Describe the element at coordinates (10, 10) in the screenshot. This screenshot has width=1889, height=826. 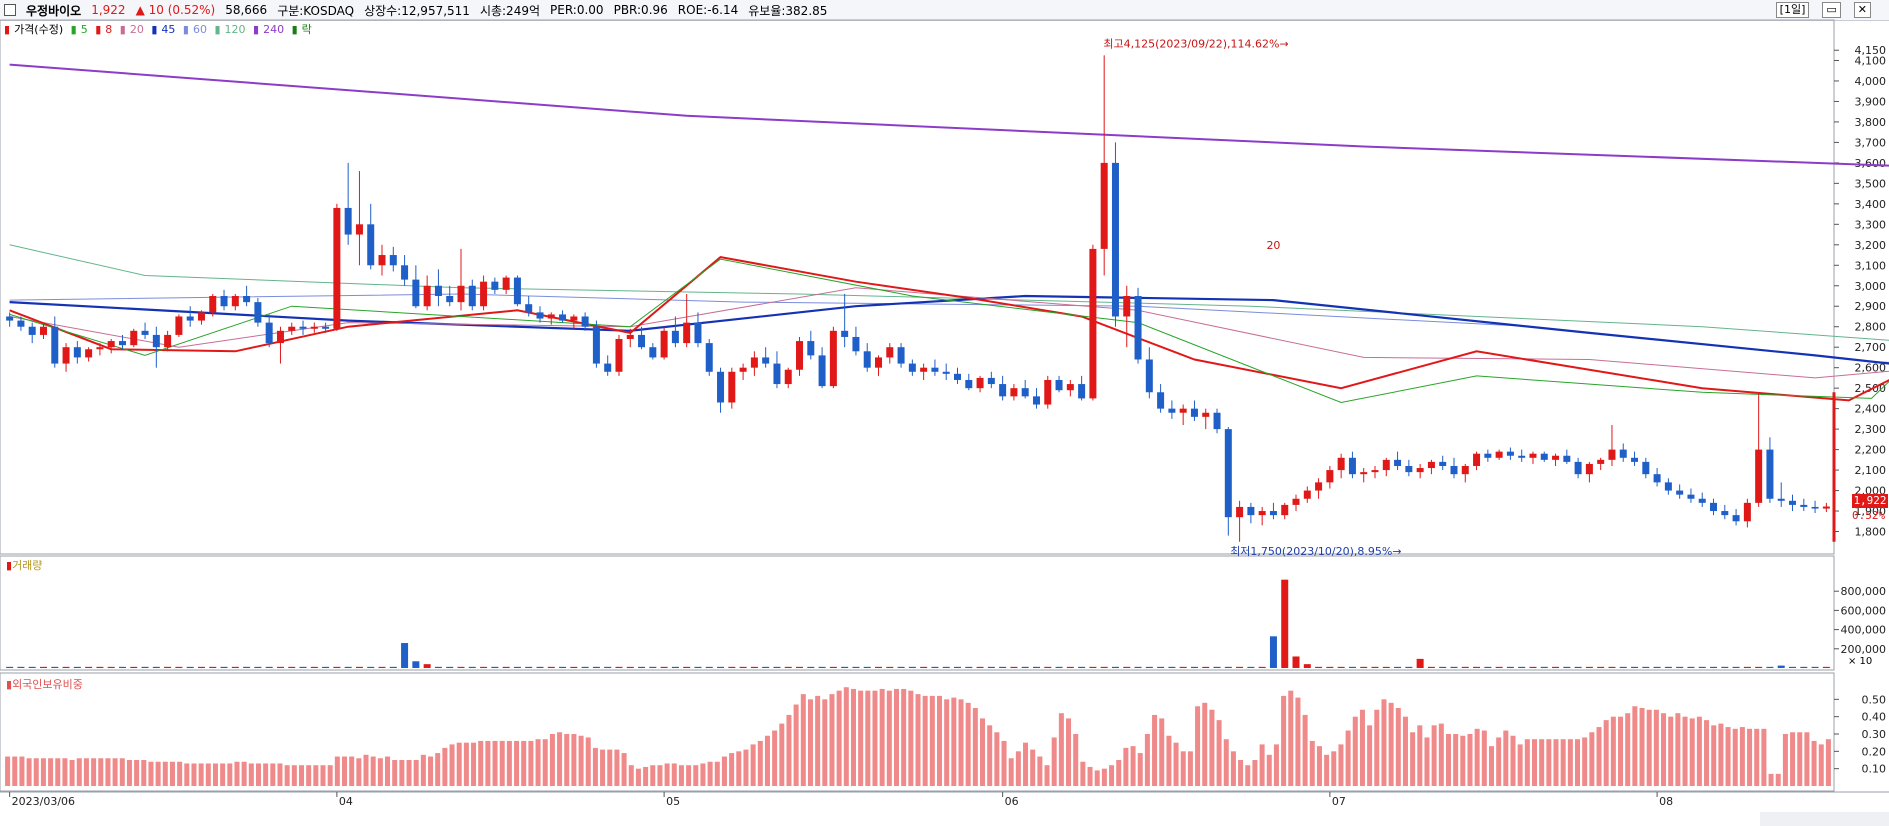
I see `select-checkbox` at that location.